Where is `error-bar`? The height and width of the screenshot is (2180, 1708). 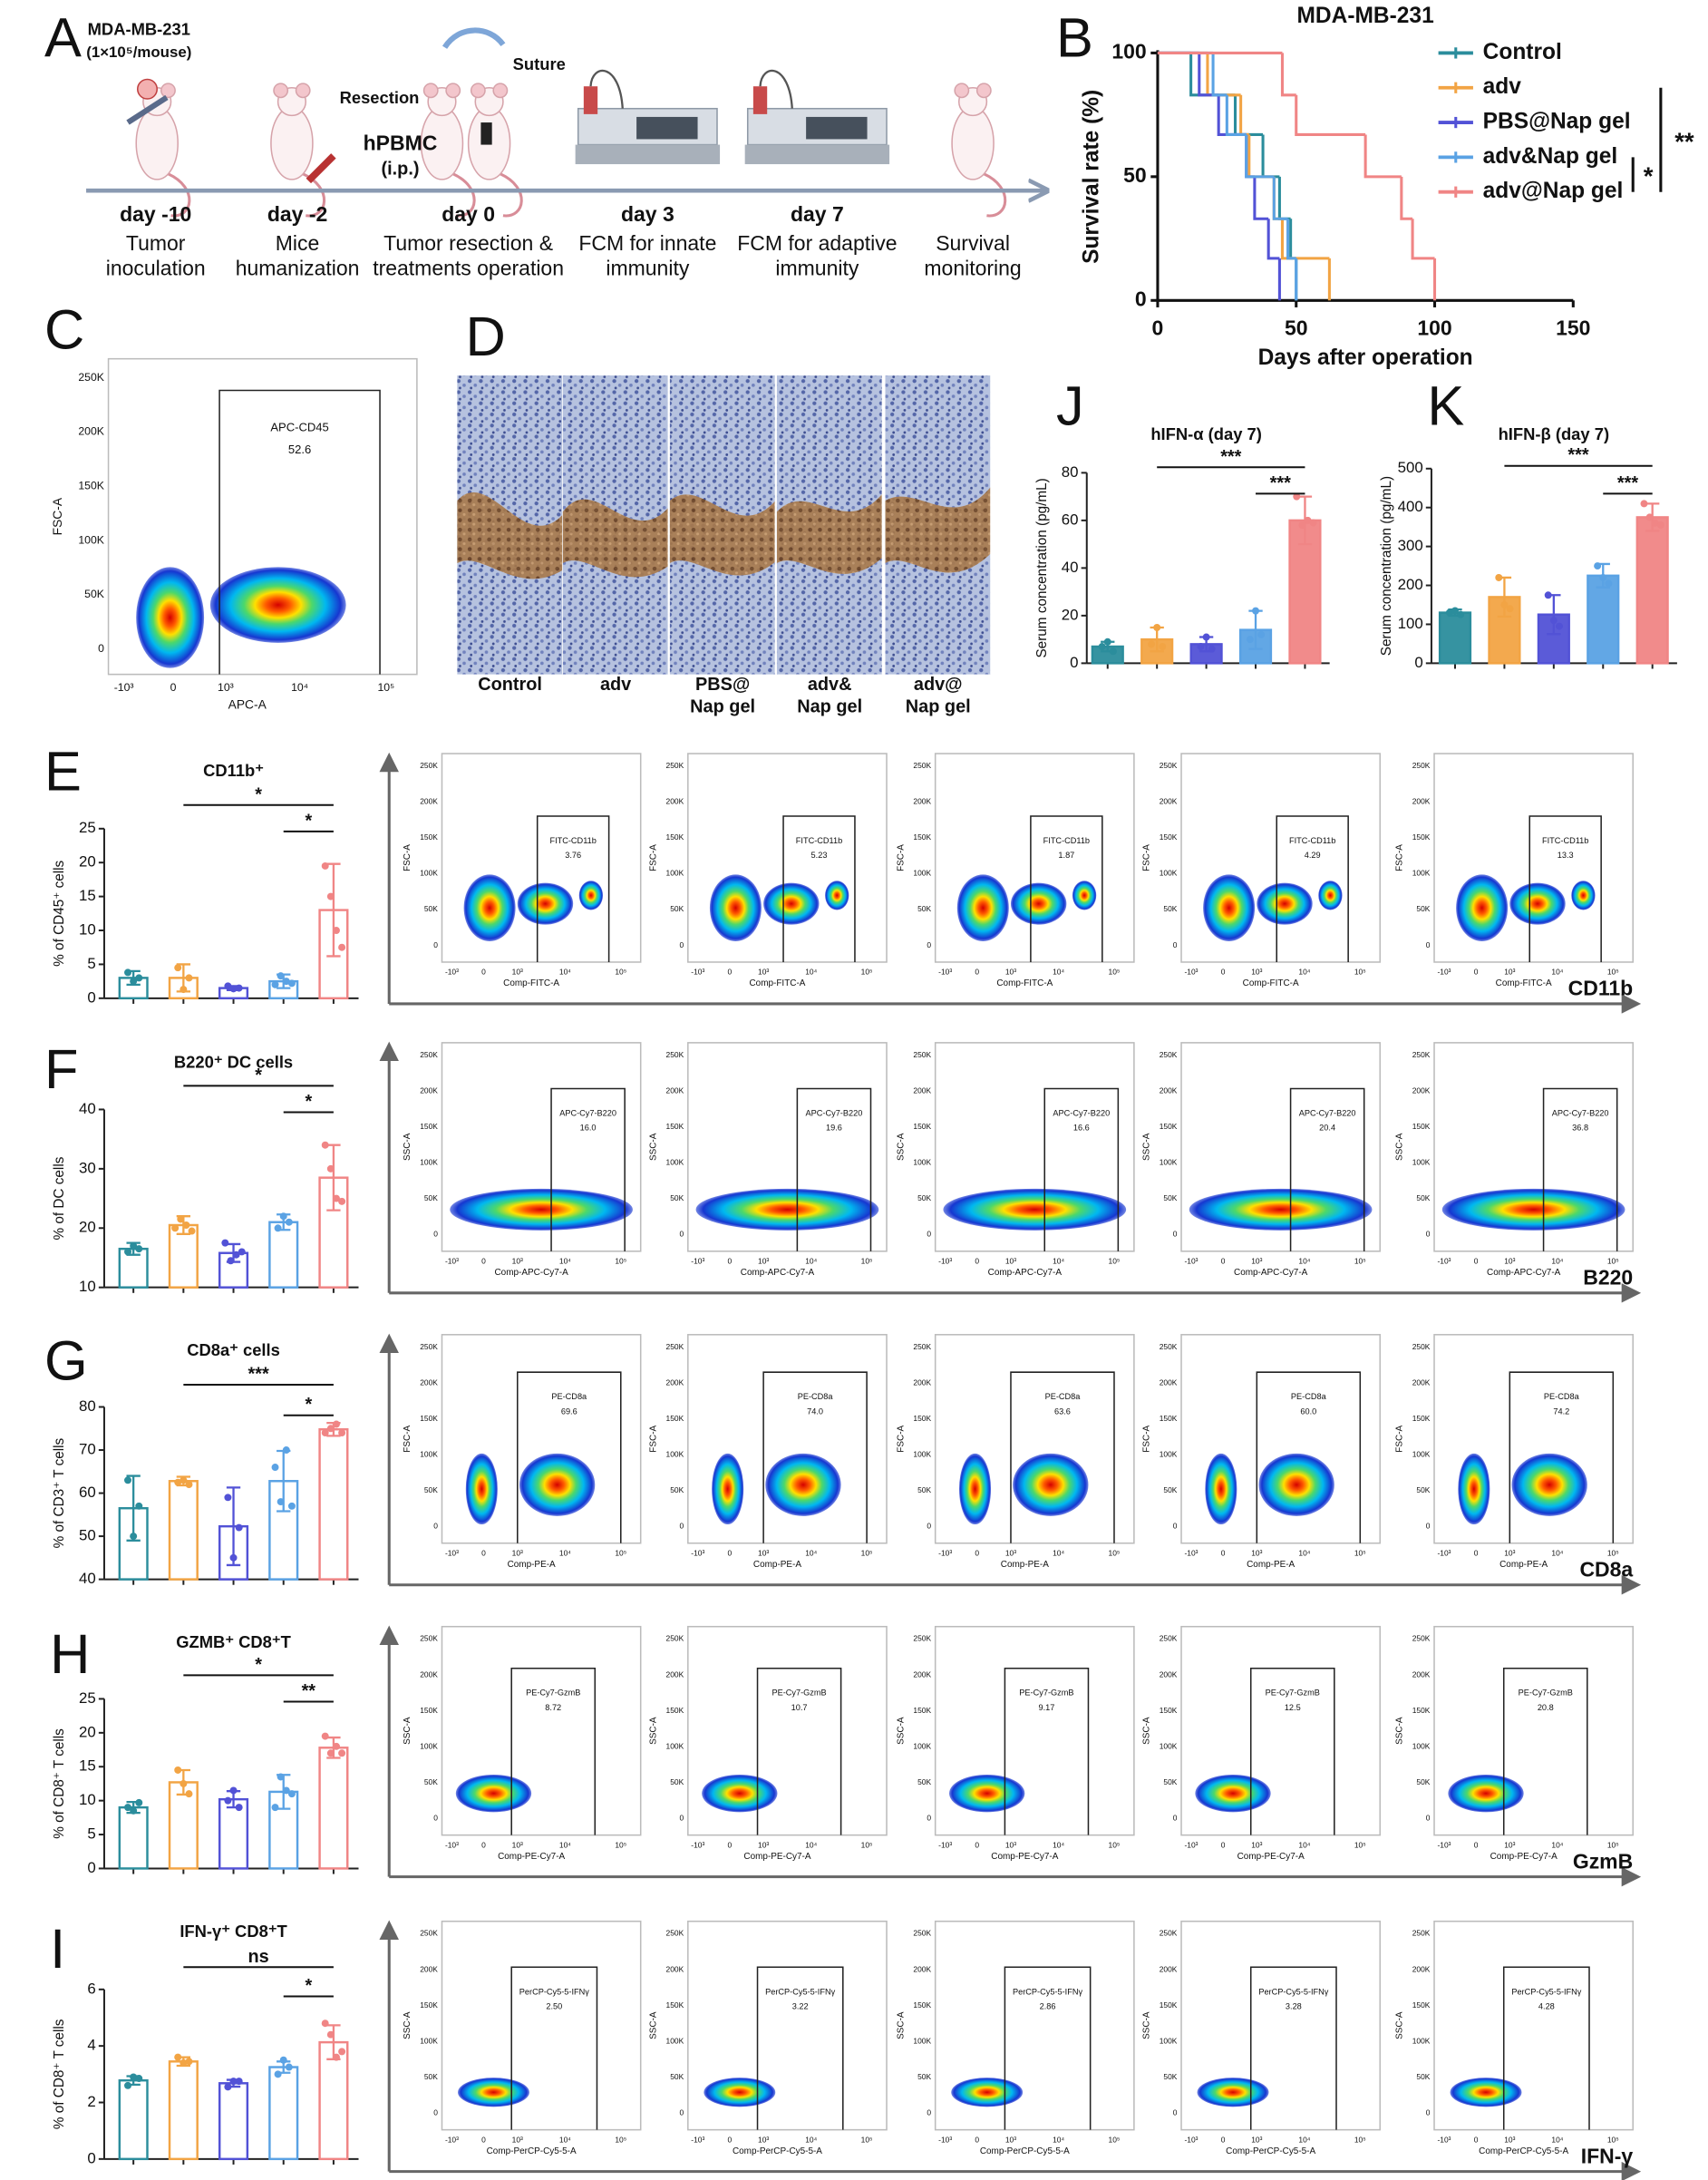 error-bar is located at coordinates (233, 1526).